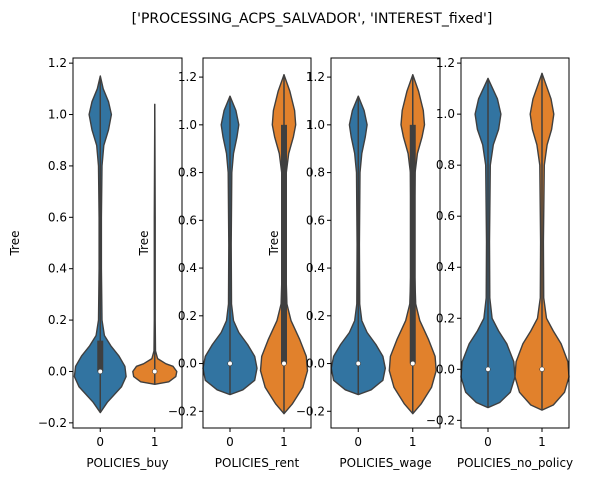  Describe the element at coordinates (515, 463) in the screenshot. I see `x-axis-label: POLICIES_no_policy` at that location.